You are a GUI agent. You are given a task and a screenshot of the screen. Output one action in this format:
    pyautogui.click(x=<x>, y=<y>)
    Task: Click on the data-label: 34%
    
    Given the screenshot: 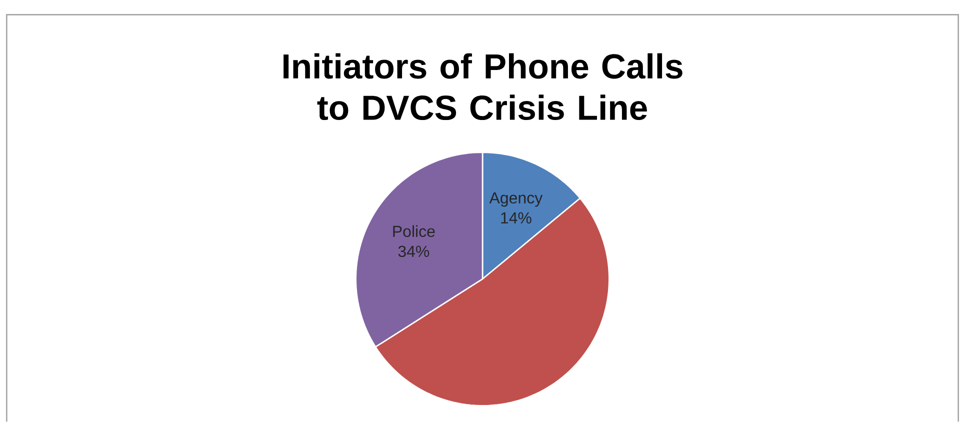 What is the action you would take?
    pyautogui.click(x=414, y=251)
    